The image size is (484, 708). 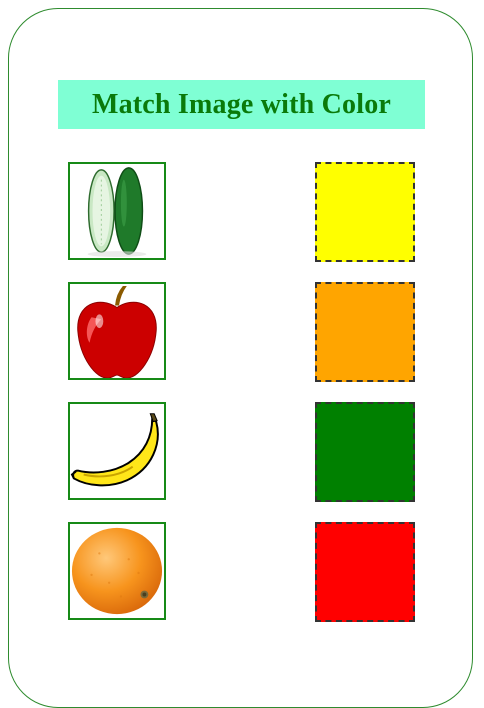 I want to click on apple-icon, so click(x=117, y=331).